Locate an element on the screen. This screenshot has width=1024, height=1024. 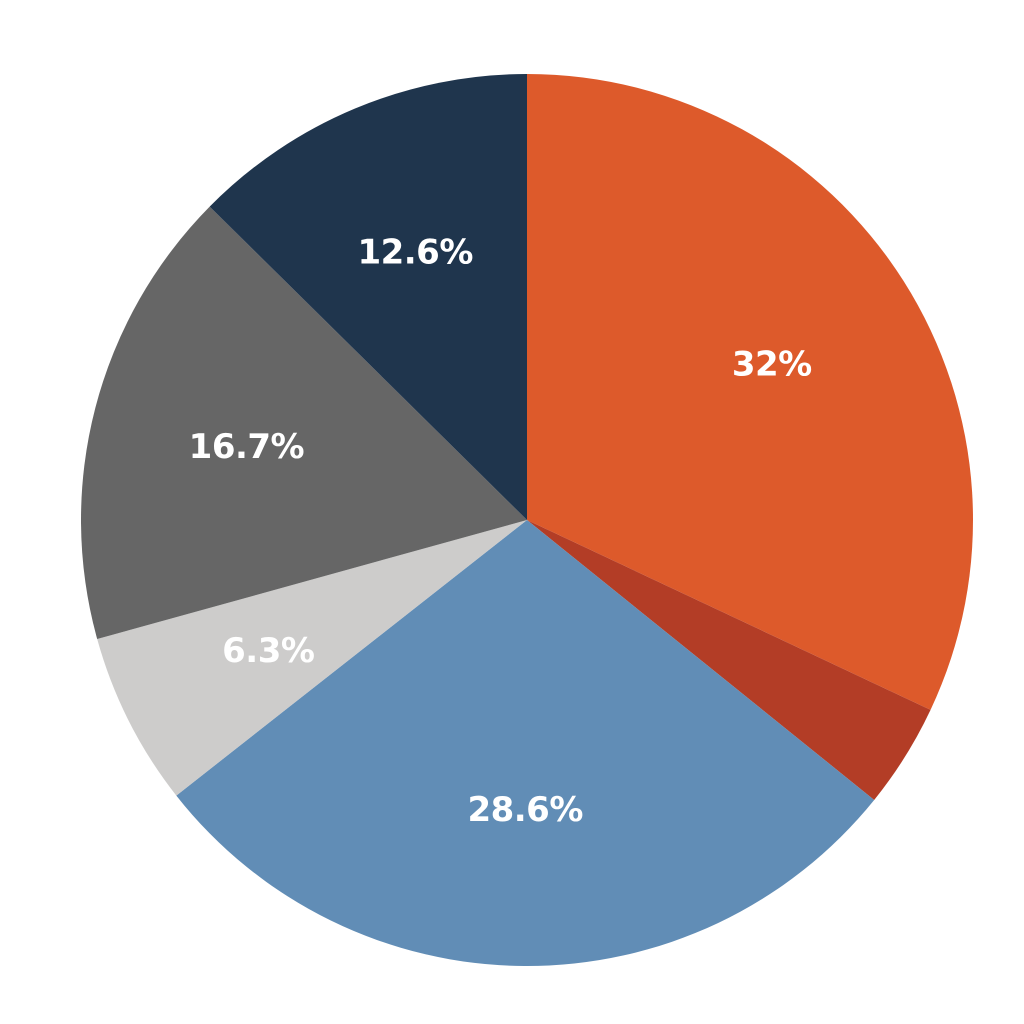
pie-slice-label-4: 16.7% is located at coordinates (246, 447).